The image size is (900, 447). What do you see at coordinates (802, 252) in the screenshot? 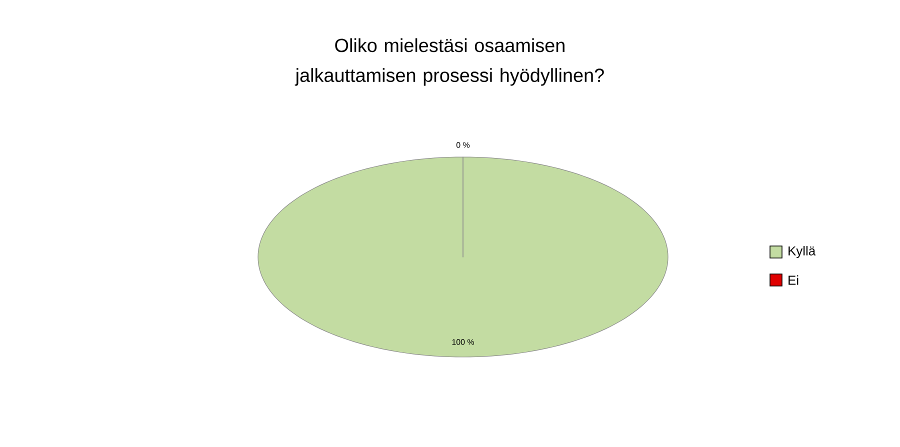
I see `legend-label: Kyllä` at bounding box center [802, 252].